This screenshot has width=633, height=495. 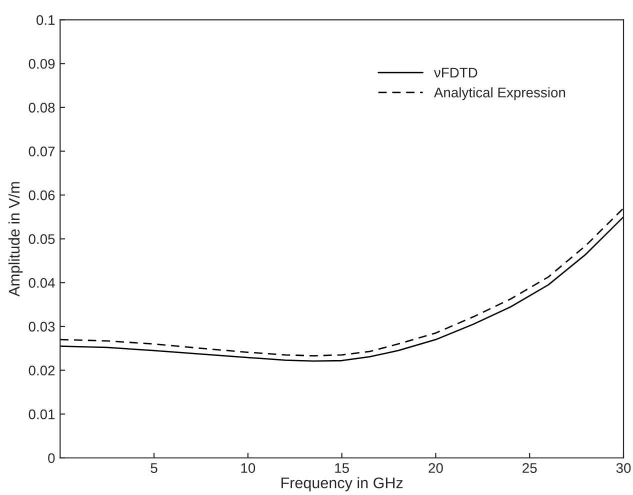 What do you see at coordinates (41, 63) in the screenshot?
I see `y-tick-label: 0.09` at bounding box center [41, 63].